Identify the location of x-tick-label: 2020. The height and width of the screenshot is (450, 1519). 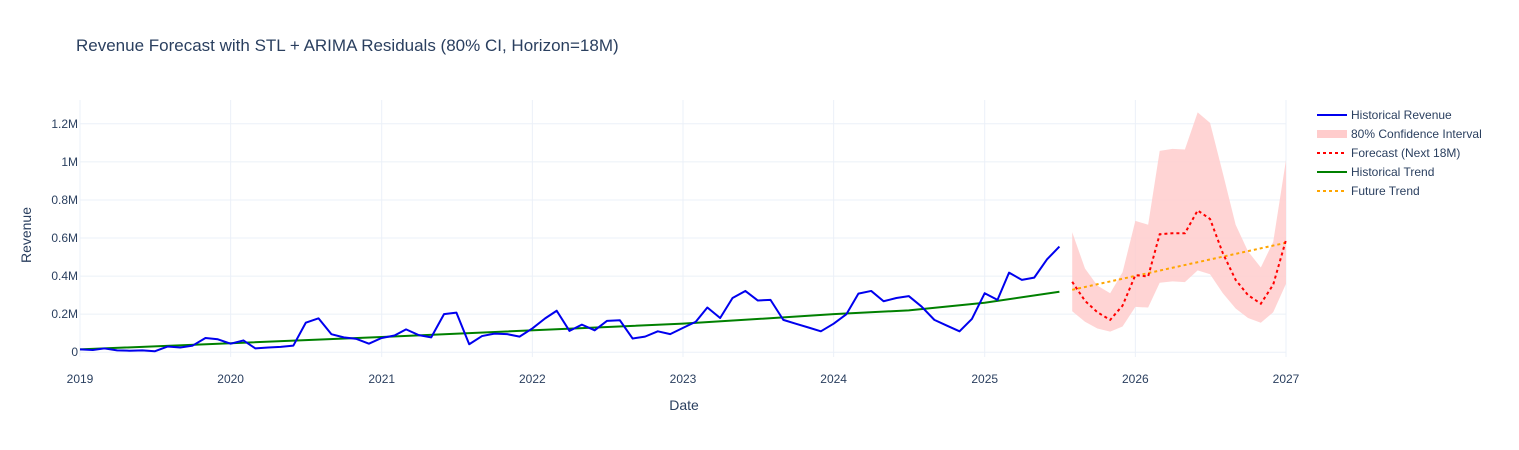
(230, 379).